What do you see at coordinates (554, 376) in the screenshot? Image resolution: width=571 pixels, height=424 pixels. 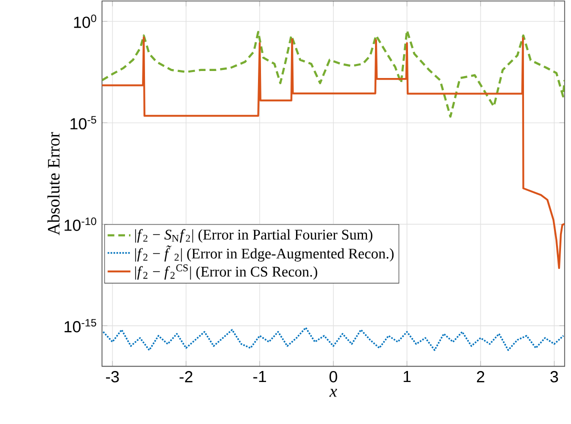 I see `x-tick-label: 3` at bounding box center [554, 376].